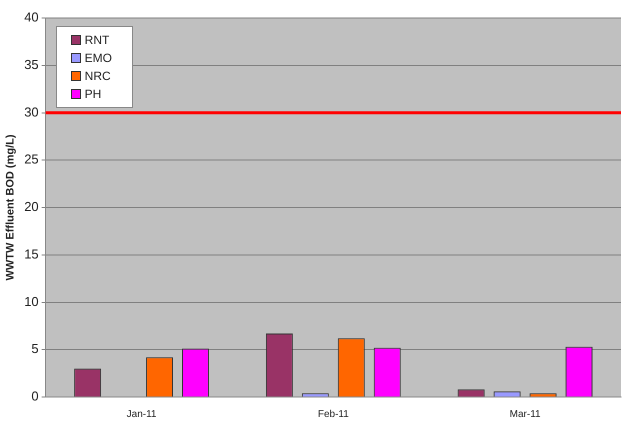 The image size is (625, 423). What do you see at coordinates (31, 17) in the screenshot?
I see `y-tick-label: 40` at bounding box center [31, 17].